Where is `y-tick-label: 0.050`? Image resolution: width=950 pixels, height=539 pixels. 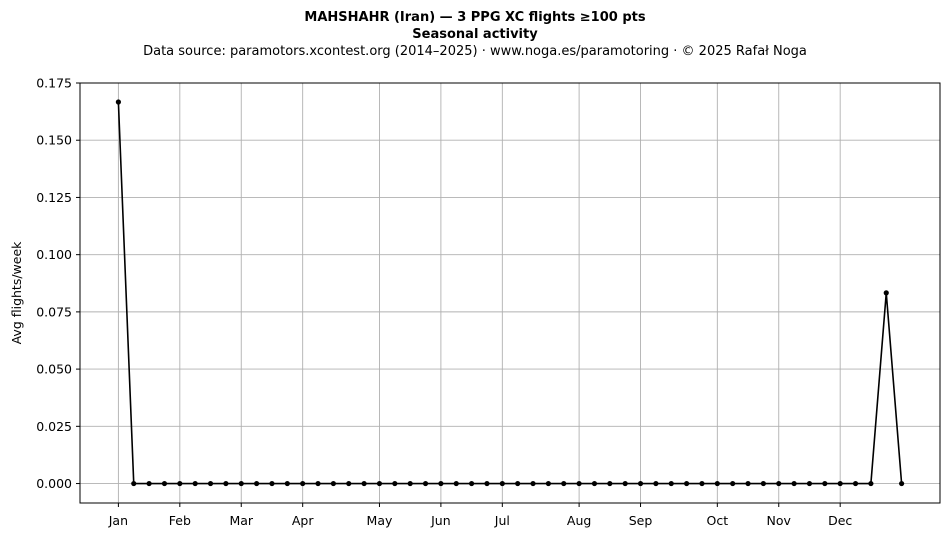
y-tick-label: 0.050 is located at coordinates (54, 369).